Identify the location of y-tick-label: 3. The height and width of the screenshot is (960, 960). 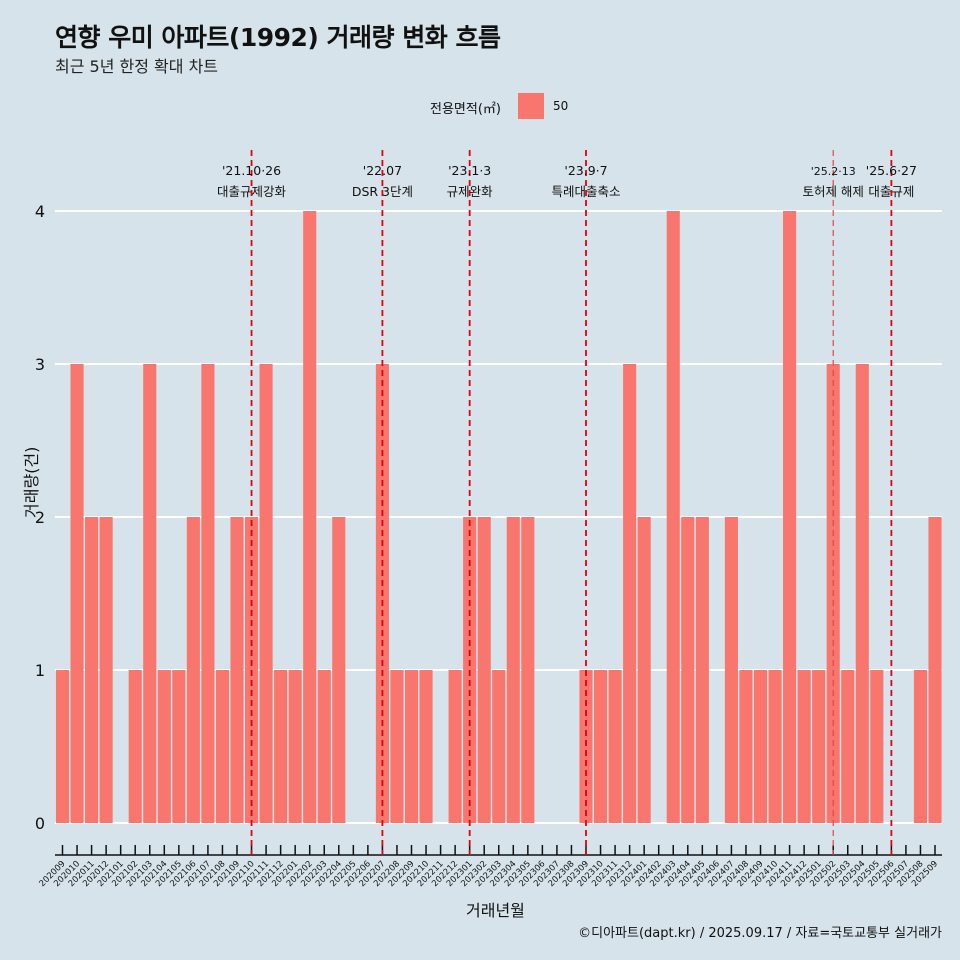
(40, 364).